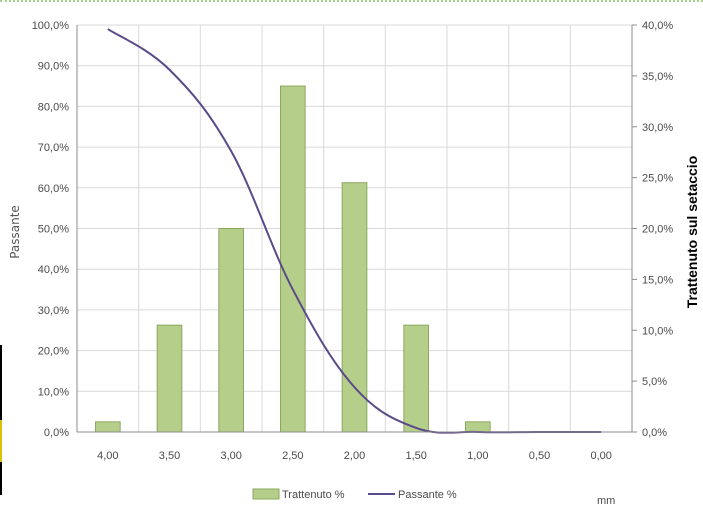 This screenshot has height=506, width=703. What do you see at coordinates (351, 2) in the screenshot?
I see `top-dotted-border` at bounding box center [351, 2].